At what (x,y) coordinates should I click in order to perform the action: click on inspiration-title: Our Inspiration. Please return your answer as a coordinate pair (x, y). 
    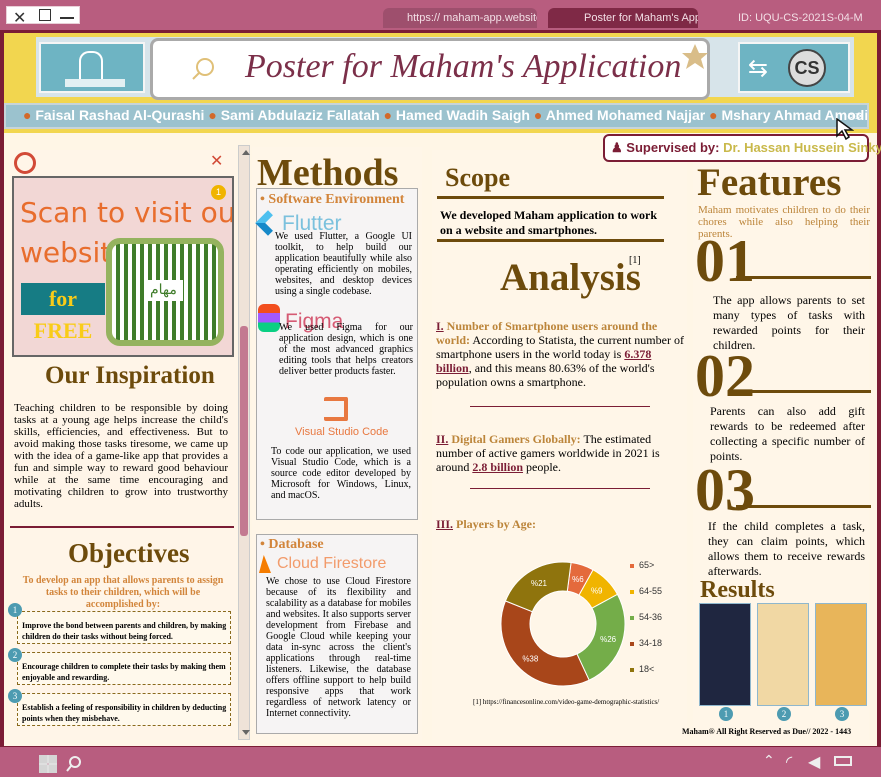
    Looking at the image, I should click on (130, 375).